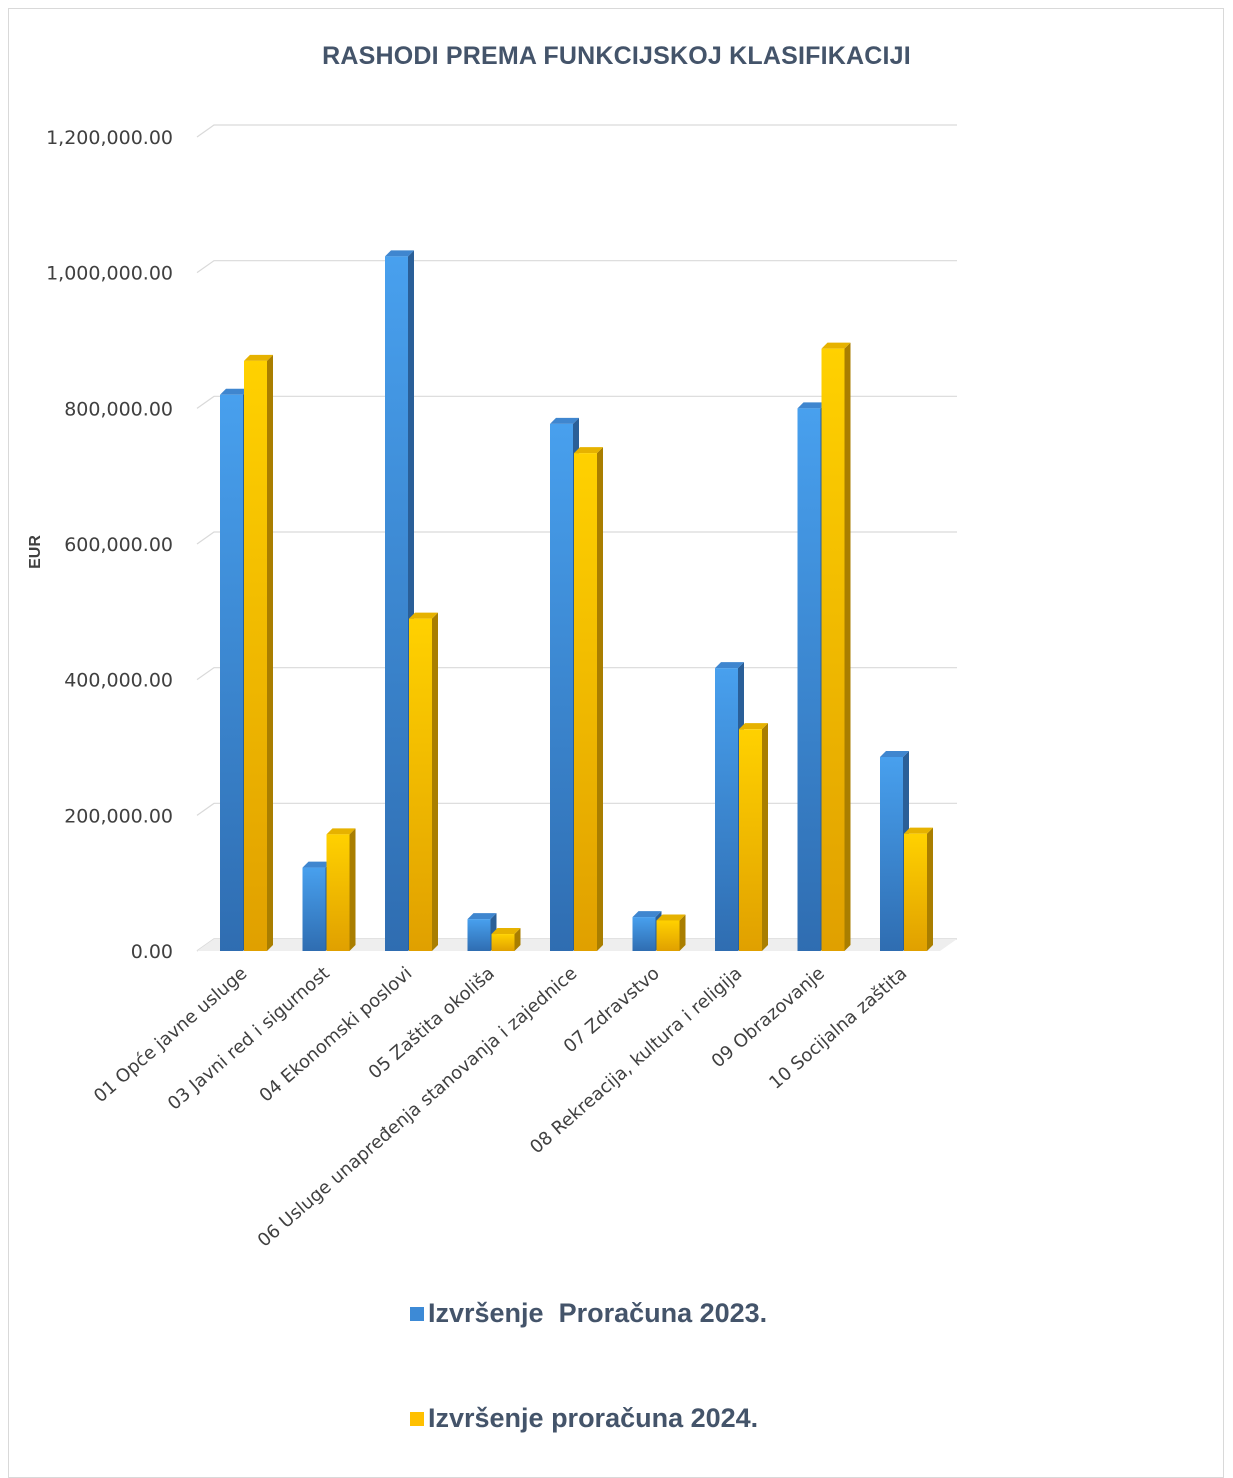 The image size is (1233, 1478). I want to click on x-tick-label: 03 Javni red i sigurnost, so click(249, 1039).